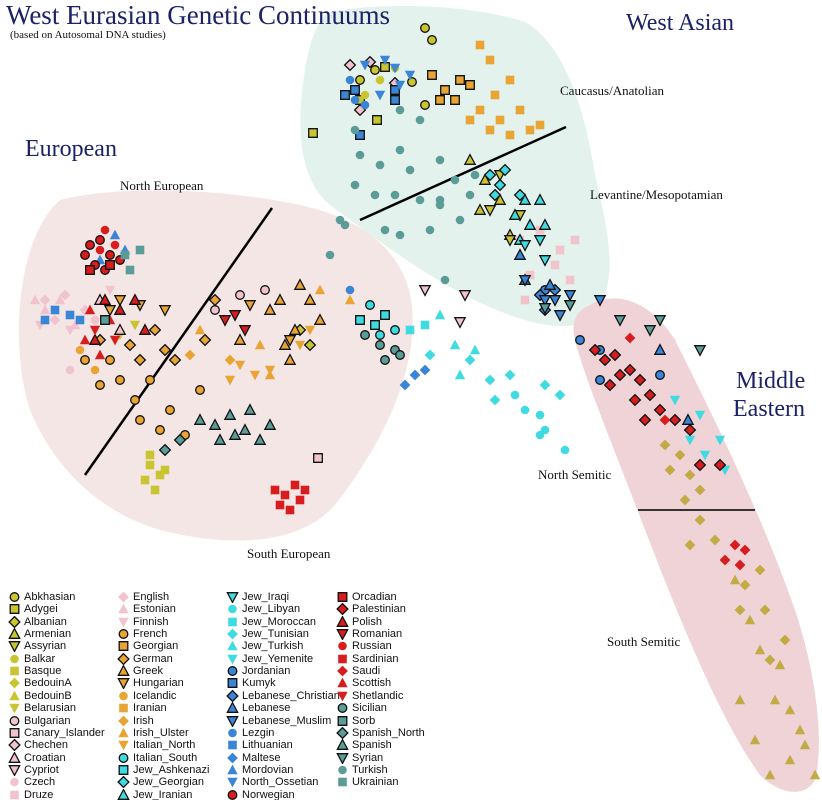 The image size is (822, 800). Describe the element at coordinates (153, 733) in the screenshot. I see `legend-item: Irish_Ulster` at that location.